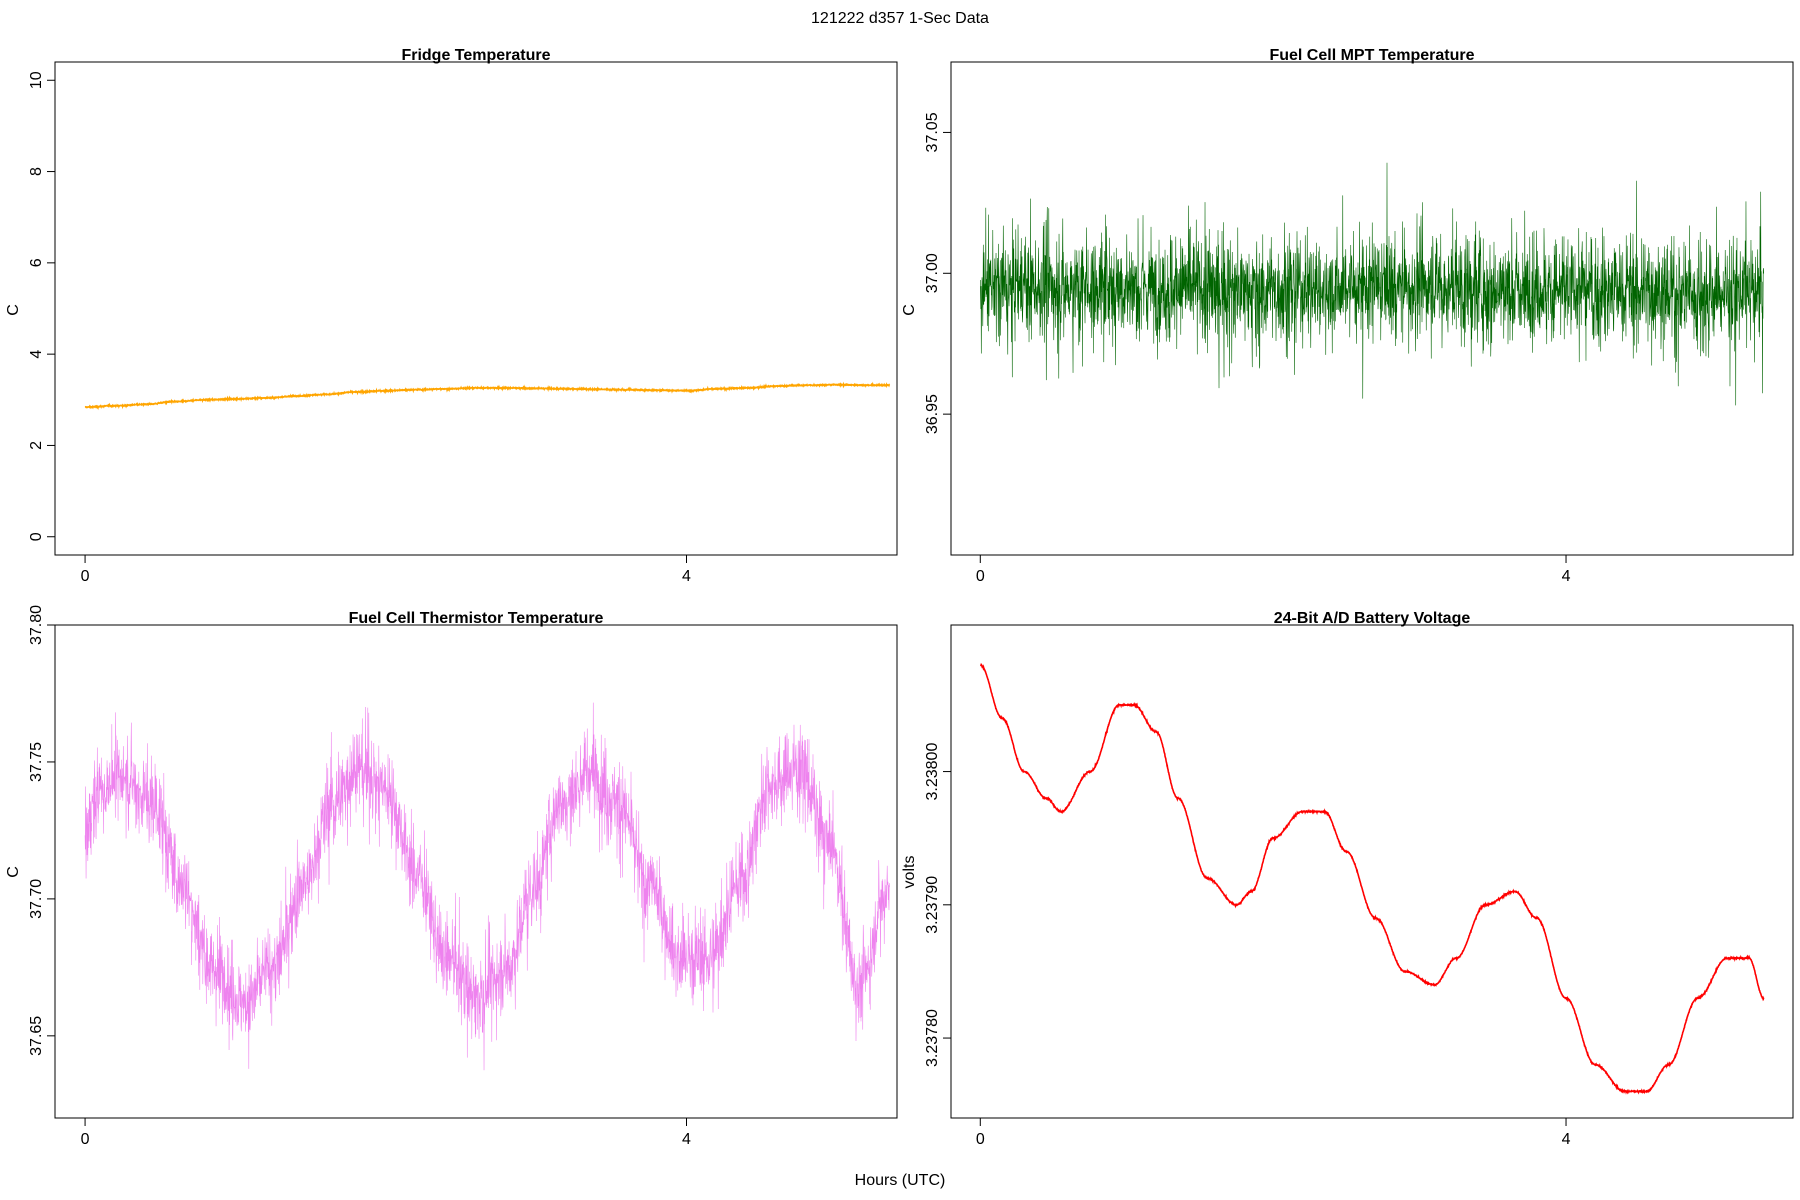 The image size is (1800, 1200). I want to click on panel-title: 24-Bit A/D Battery Voltage, so click(1372, 618).